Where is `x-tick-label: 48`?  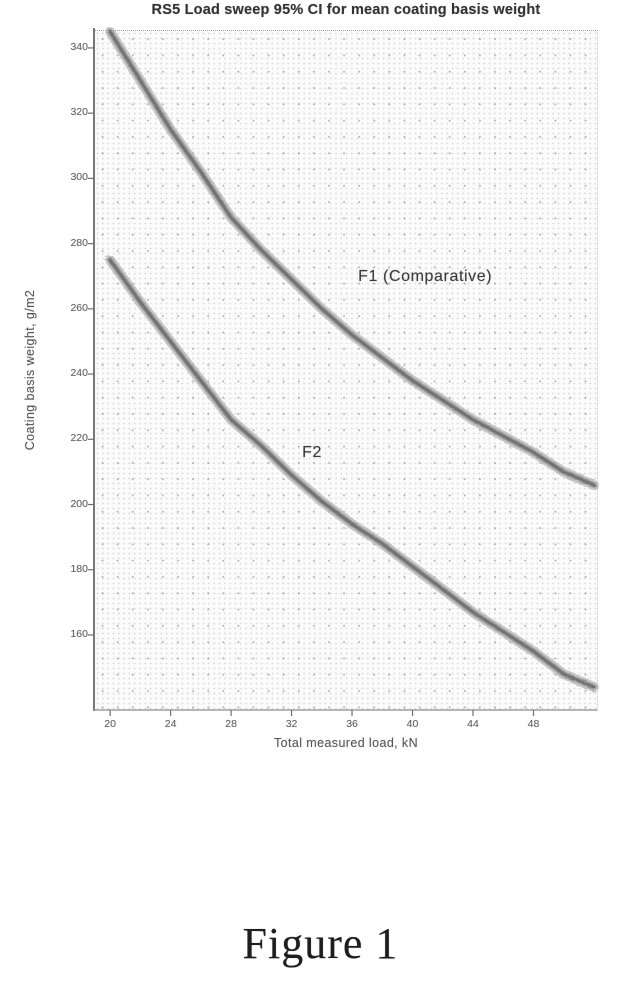 x-tick-label: 48 is located at coordinates (533, 724).